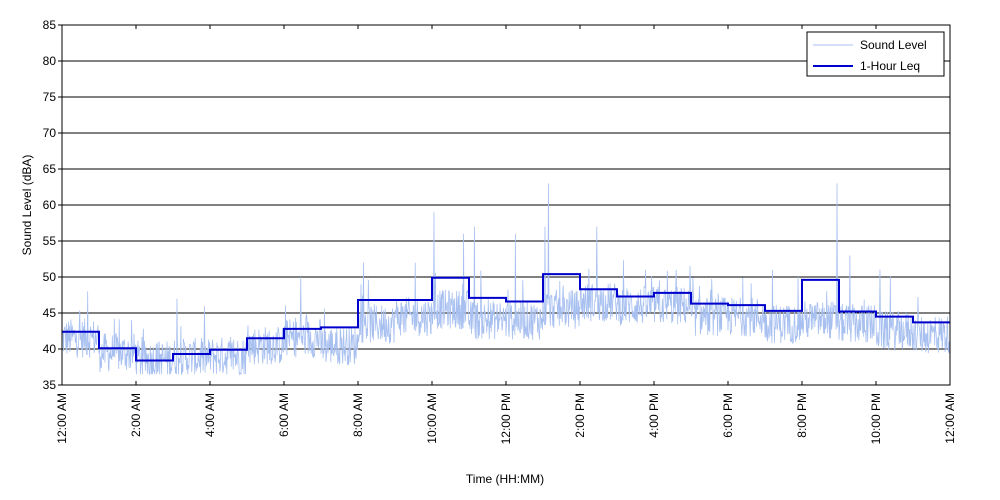  What do you see at coordinates (654, 415) in the screenshot?
I see `x-tick-label: 4:00 PM` at bounding box center [654, 415].